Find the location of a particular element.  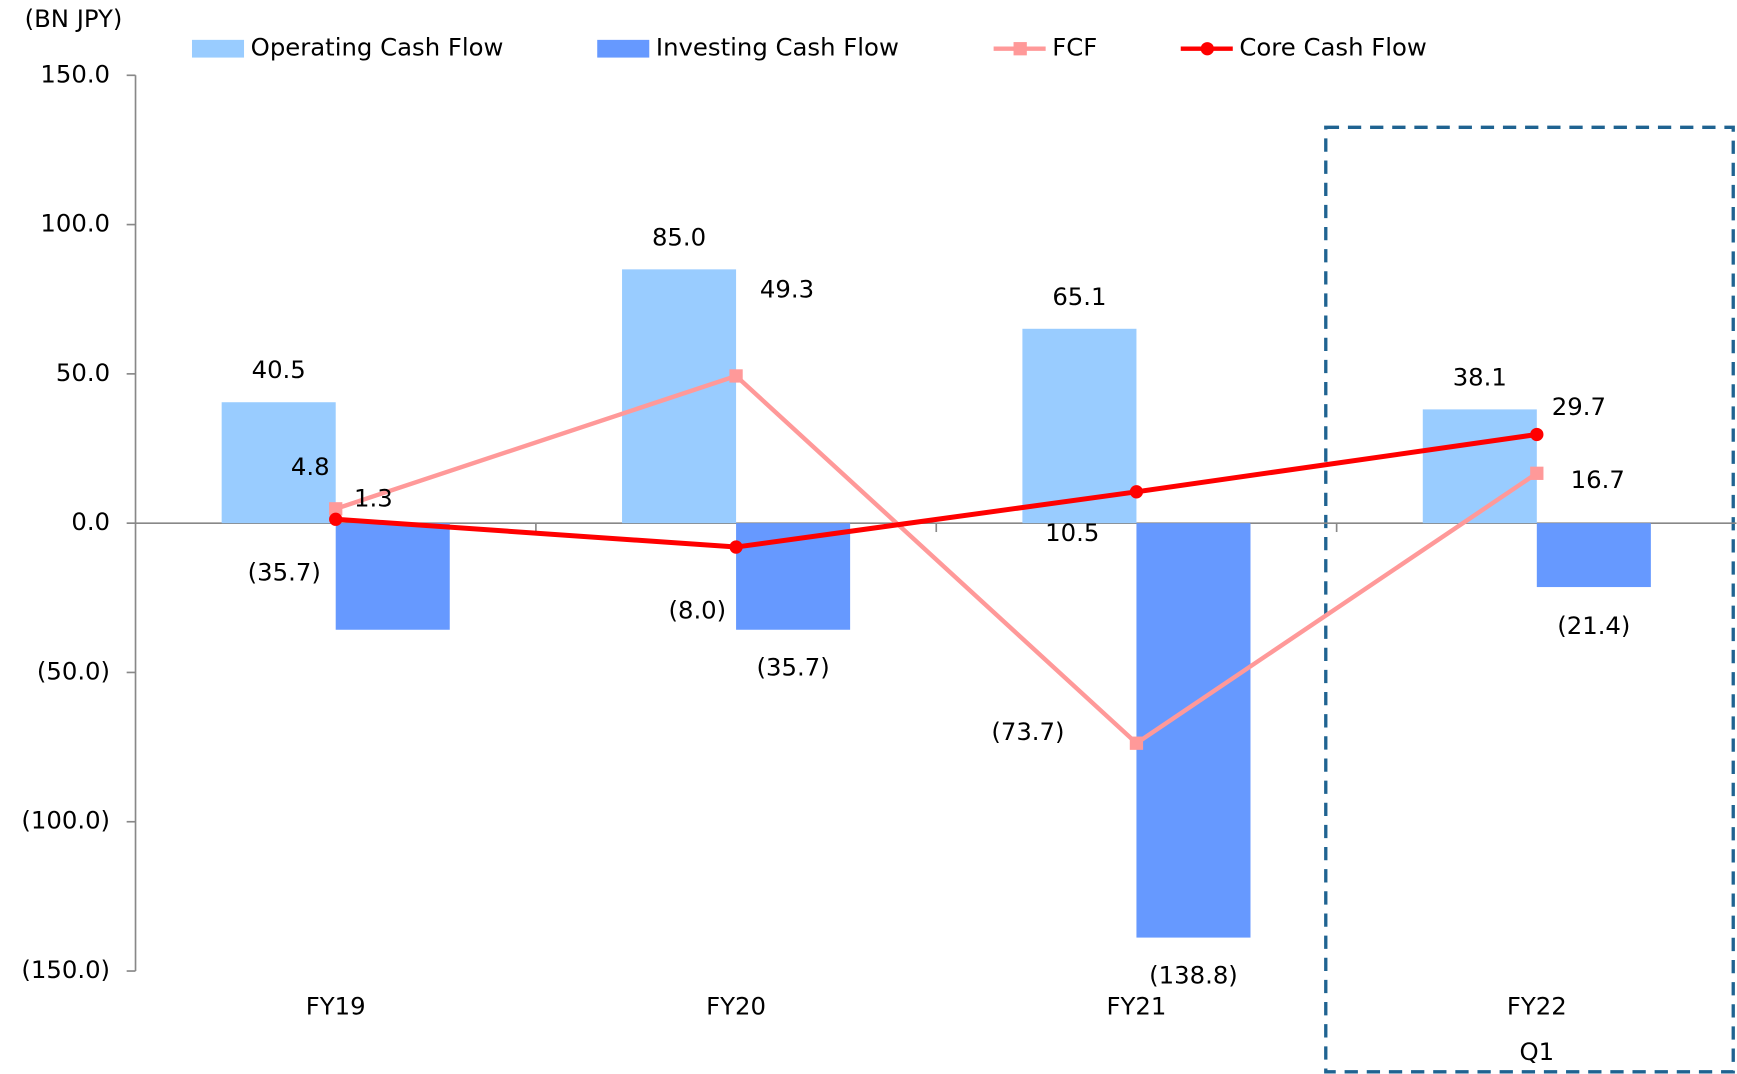

y-tick-label: (100.0) is located at coordinates (65, 820).